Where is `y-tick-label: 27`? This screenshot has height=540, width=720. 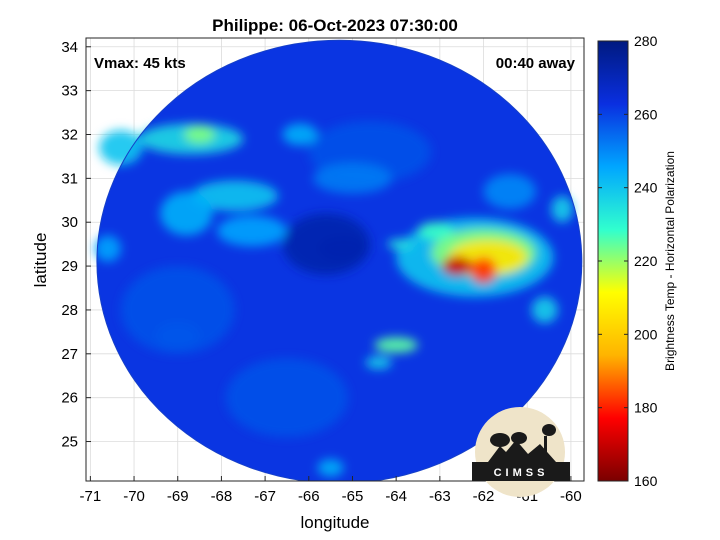 y-tick-label: 27 is located at coordinates (69, 354).